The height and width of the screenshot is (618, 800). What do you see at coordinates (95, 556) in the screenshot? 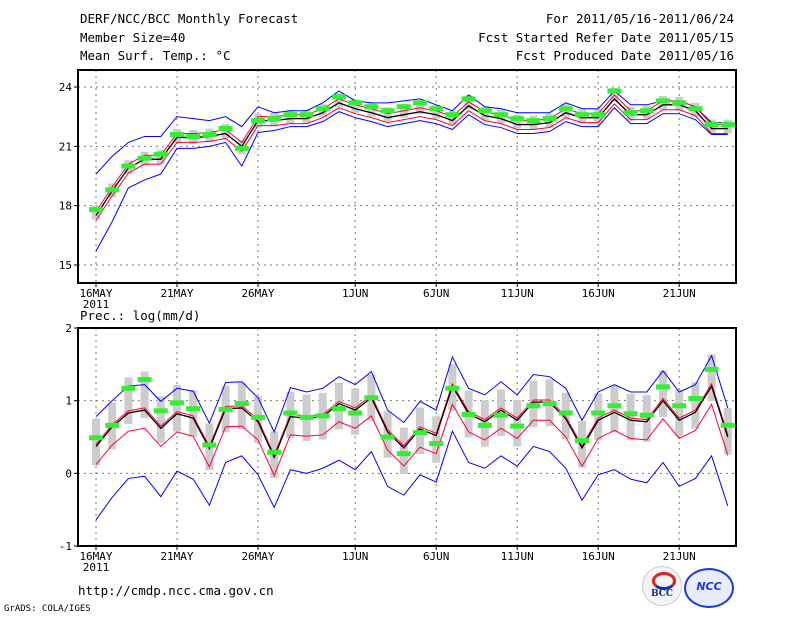
I see `precip-xtick-label: 16MAY` at bounding box center [95, 556].